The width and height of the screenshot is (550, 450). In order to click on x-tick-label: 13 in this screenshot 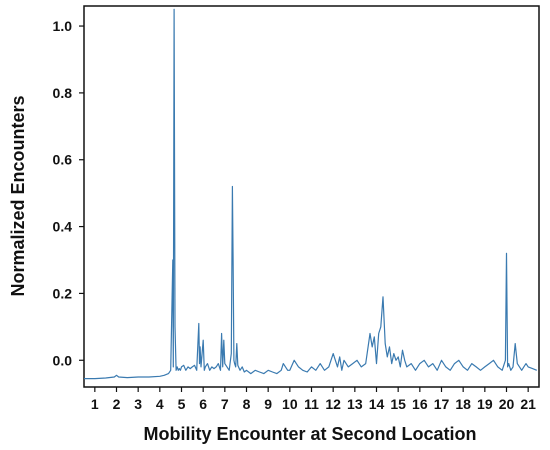, I will do `click(355, 404)`.